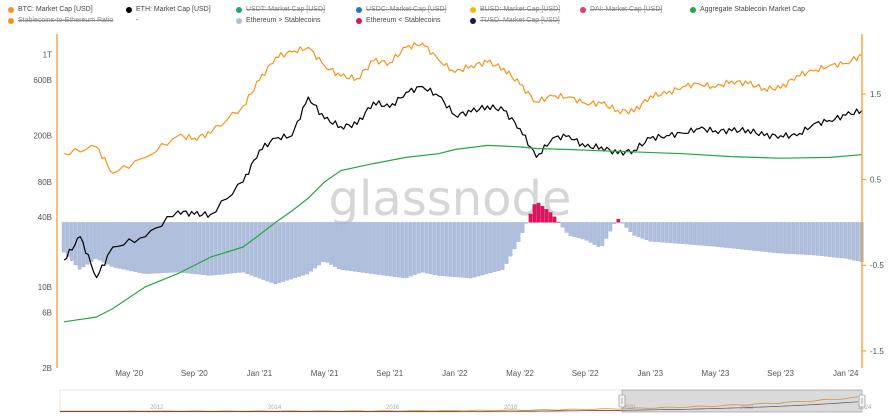  I want to click on legend-item-ethereum-stablecoins: Ethereum > Stablecoins, so click(278, 20).